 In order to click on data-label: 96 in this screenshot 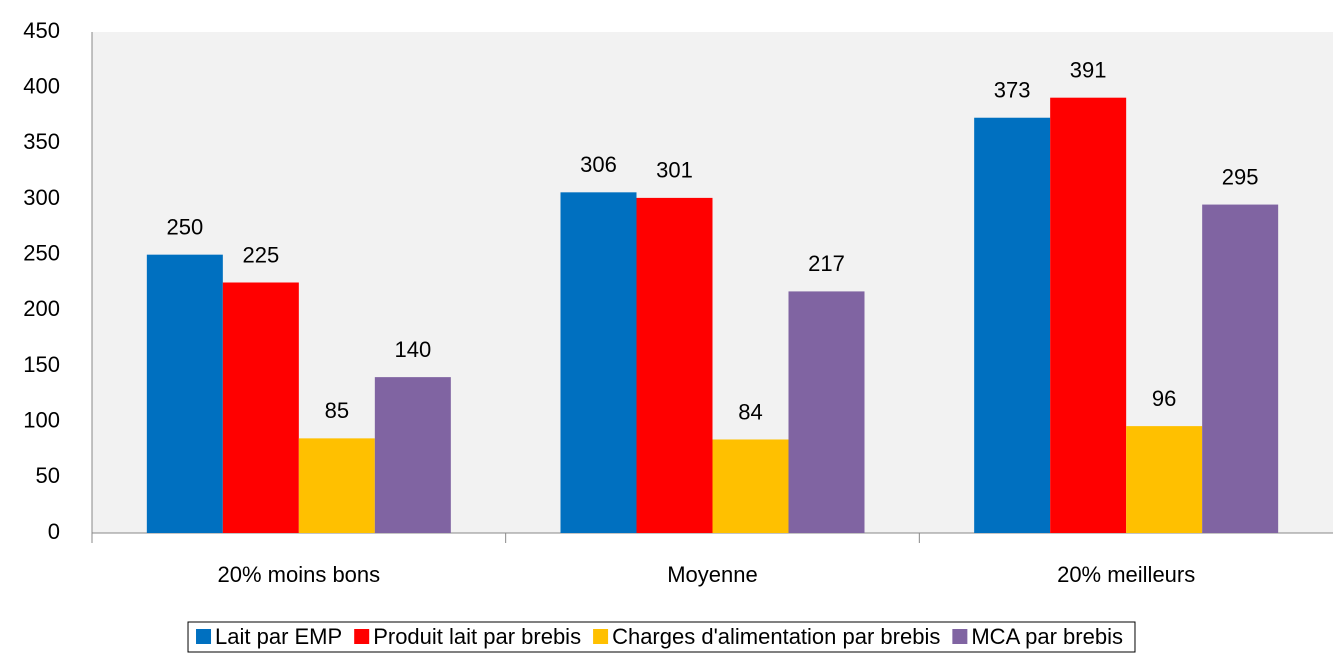, I will do `click(1164, 398)`.